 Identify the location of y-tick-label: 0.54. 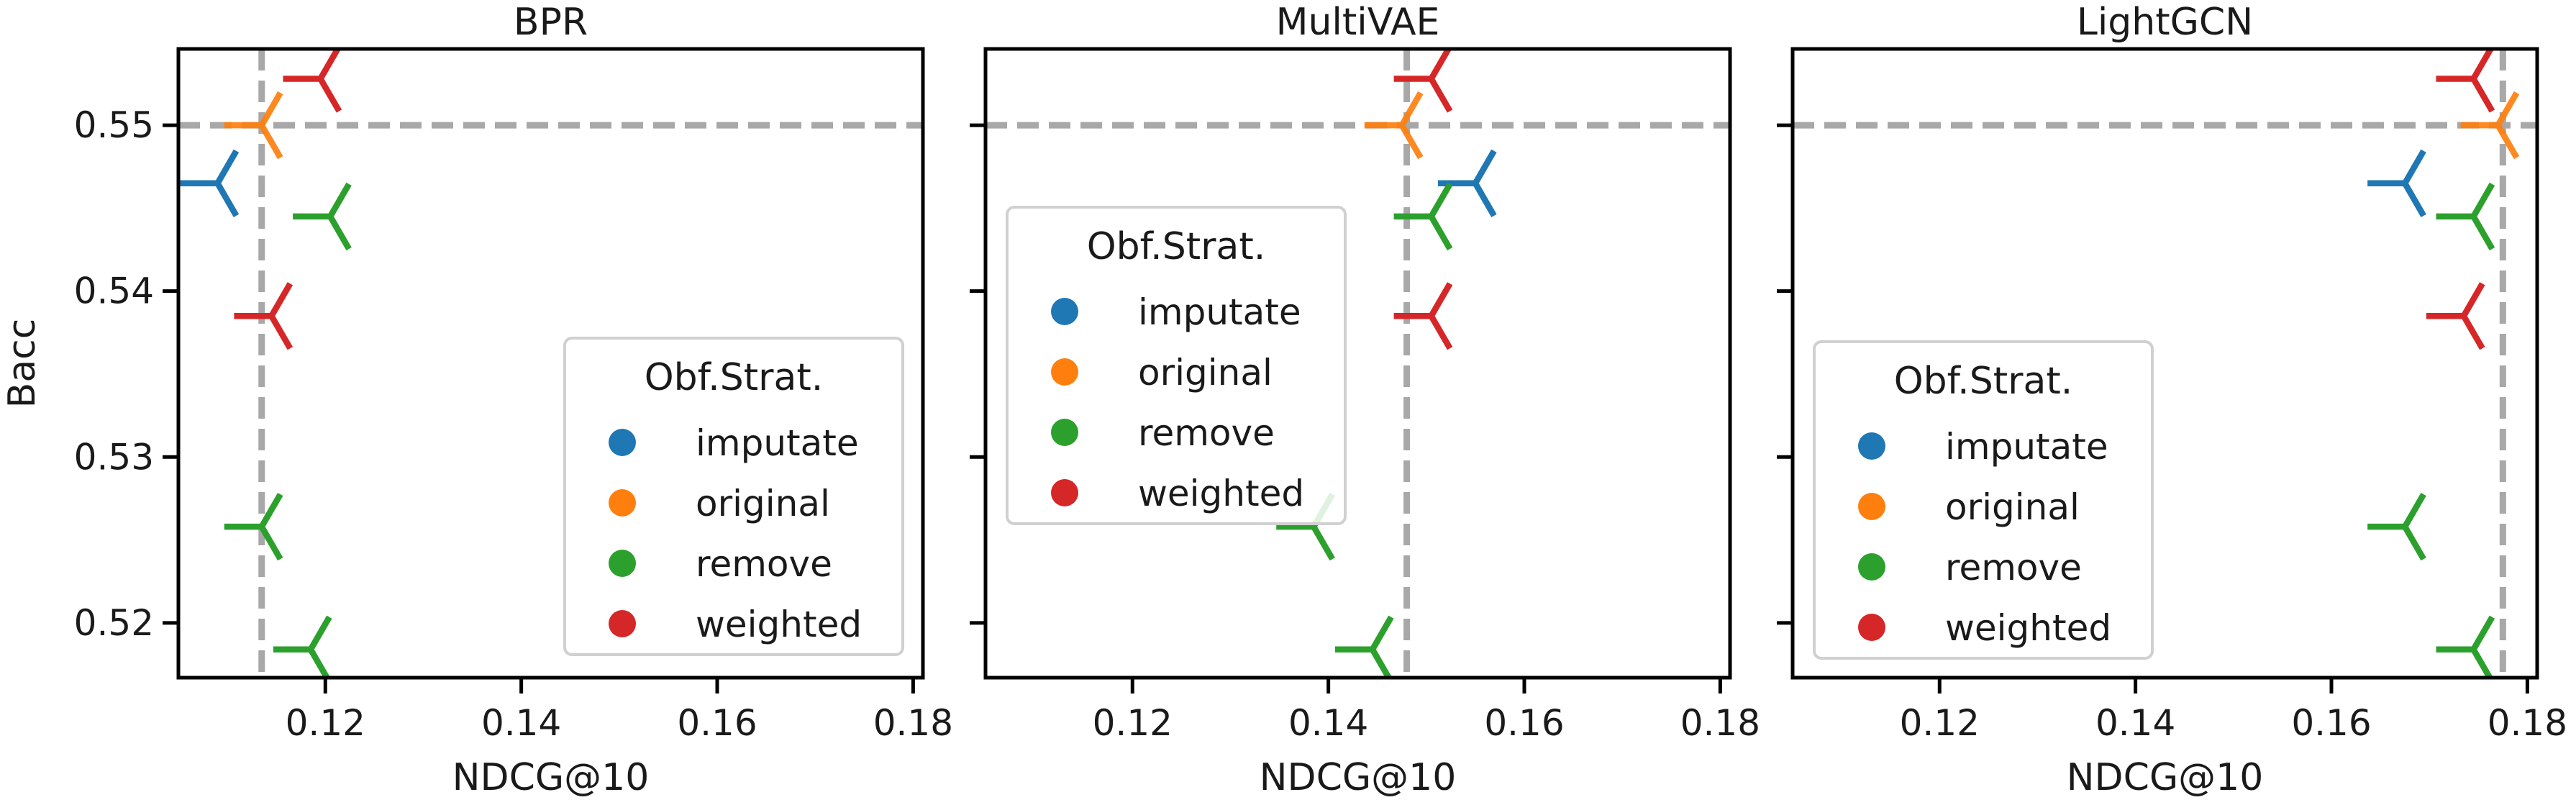
(114, 291).